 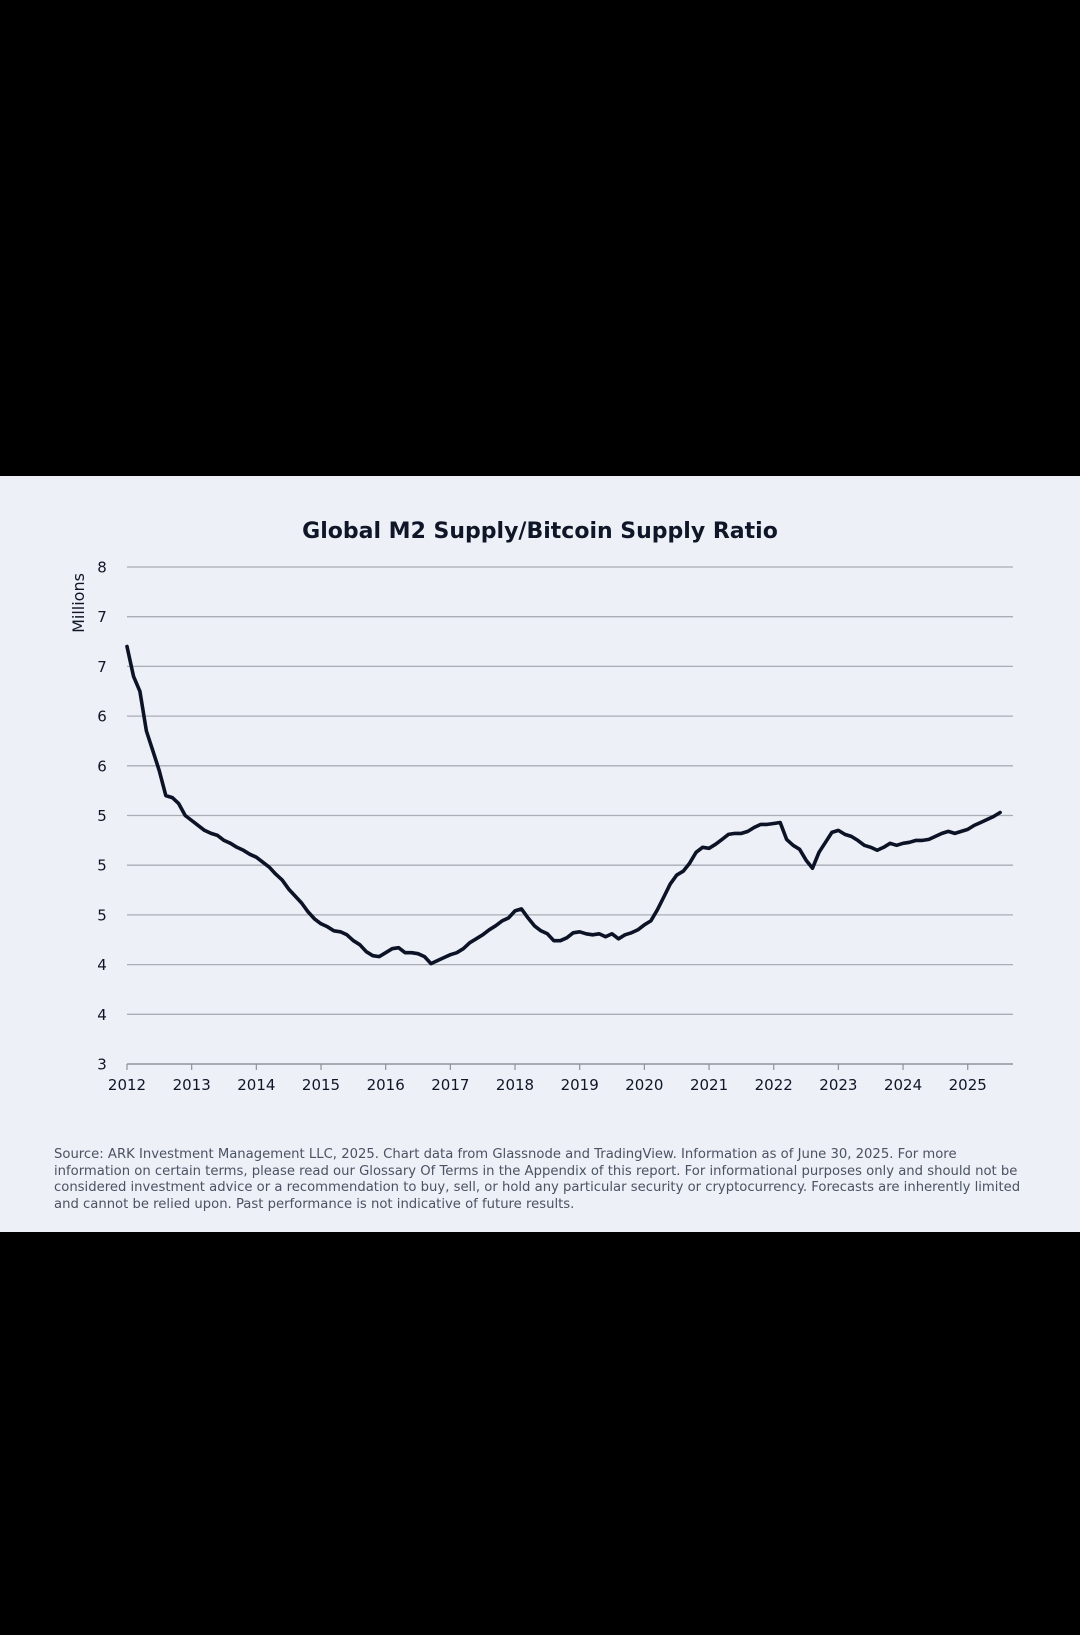 What do you see at coordinates (450, 1085) in the screenshot?
I see `x-tick-label: 2017` at bounding box center [450, 1085].